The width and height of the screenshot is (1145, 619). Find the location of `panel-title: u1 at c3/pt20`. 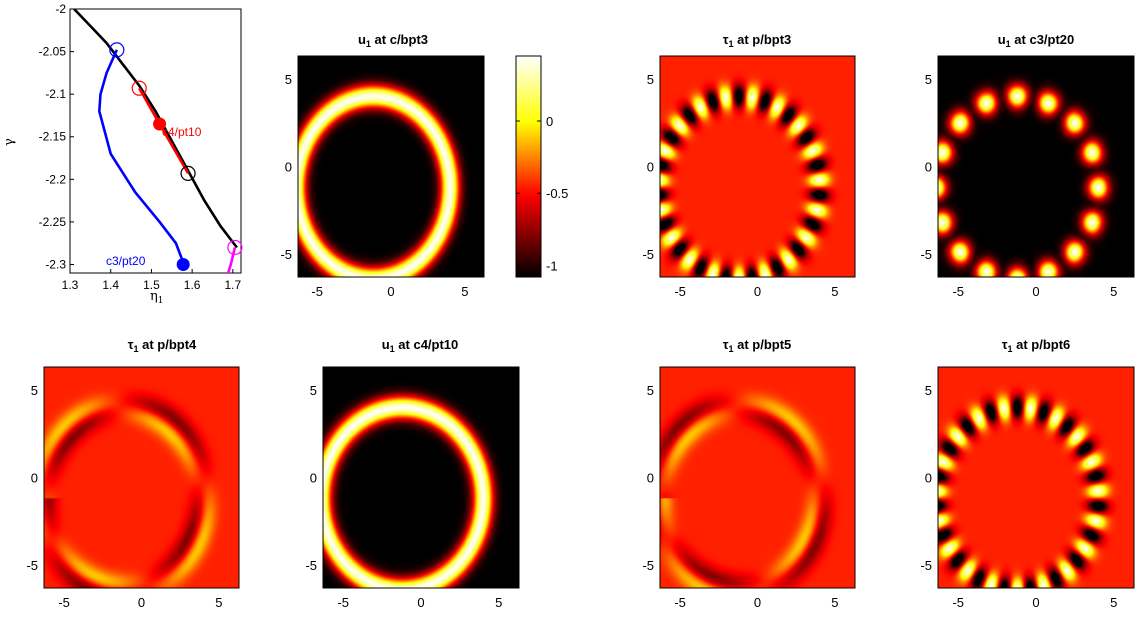

panel-title: u1 at c3/pt20 is located at coordinates (1036, 40).